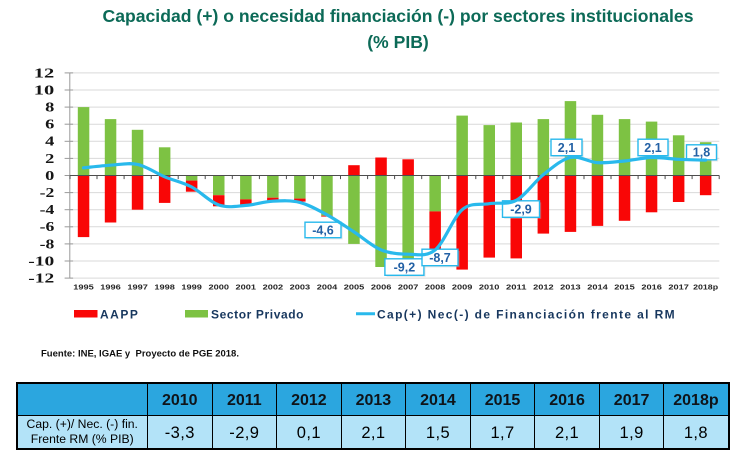 This screenshot has height=464, width=738. I want to click on svg-text: 1996, so click(110, 287).